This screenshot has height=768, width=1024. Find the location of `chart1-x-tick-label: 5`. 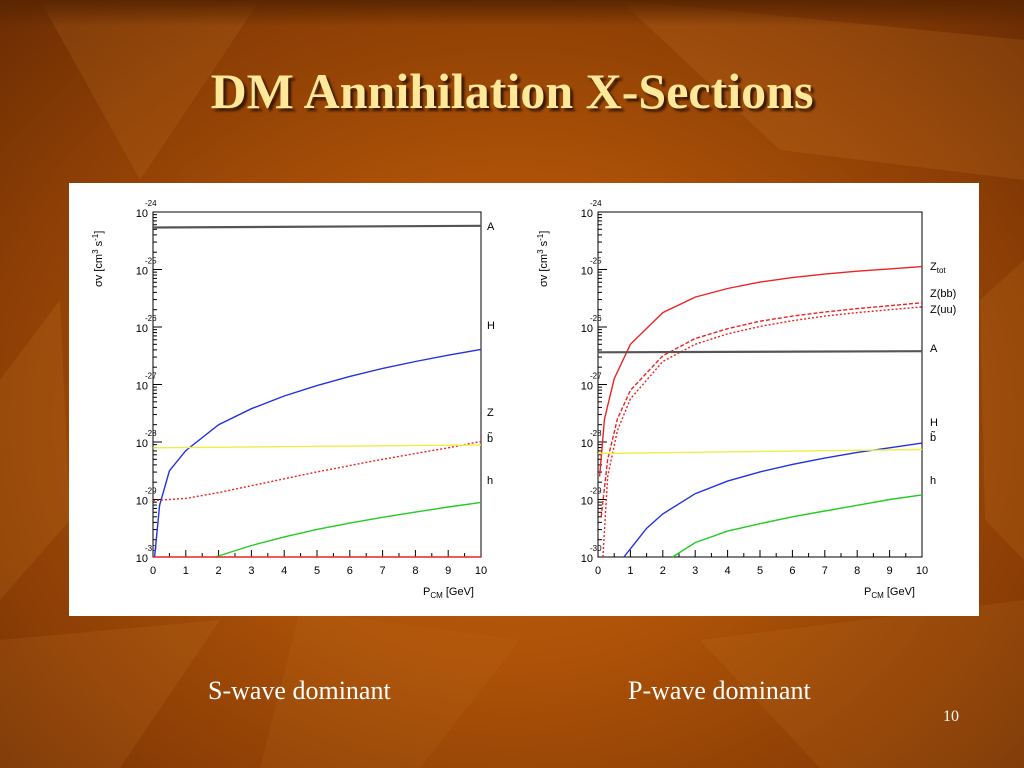

chart1-x-tick-label: 5 is located at coordinates (317, 571).